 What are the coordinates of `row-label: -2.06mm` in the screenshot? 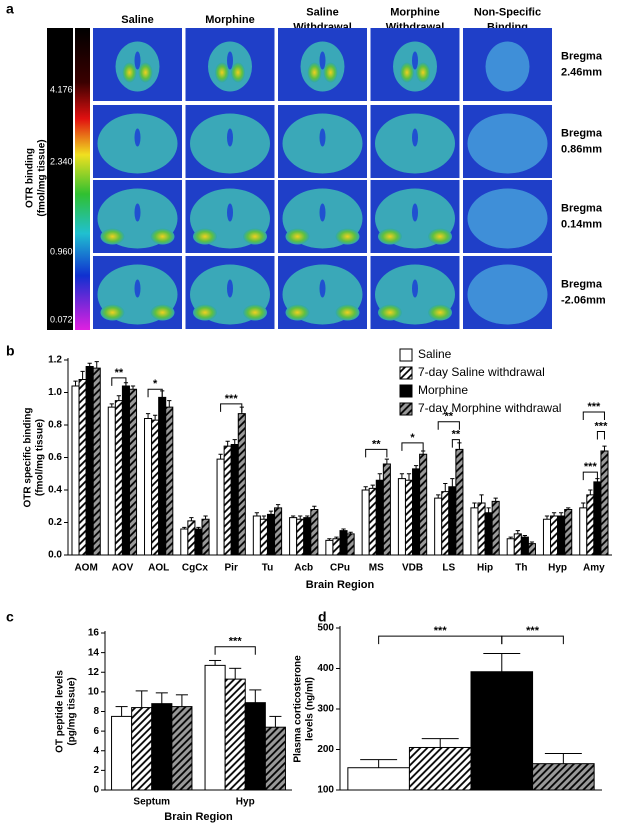 It's located at (583, 300).